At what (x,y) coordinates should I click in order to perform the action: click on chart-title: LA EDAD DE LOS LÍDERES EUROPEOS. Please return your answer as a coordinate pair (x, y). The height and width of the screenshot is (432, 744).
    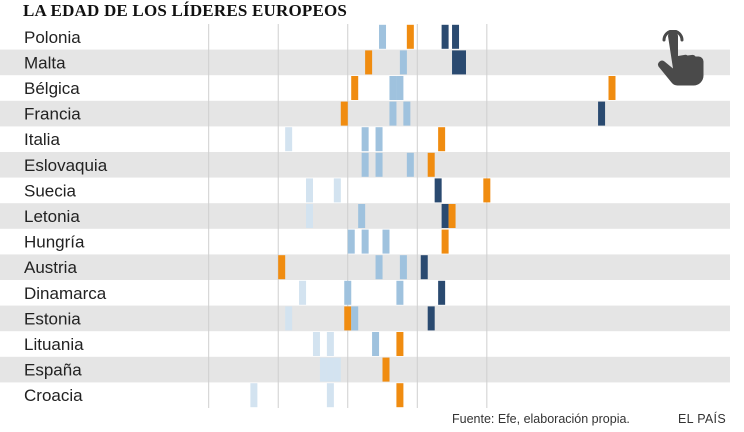
    Looking at the image, I should click on (185, 10).